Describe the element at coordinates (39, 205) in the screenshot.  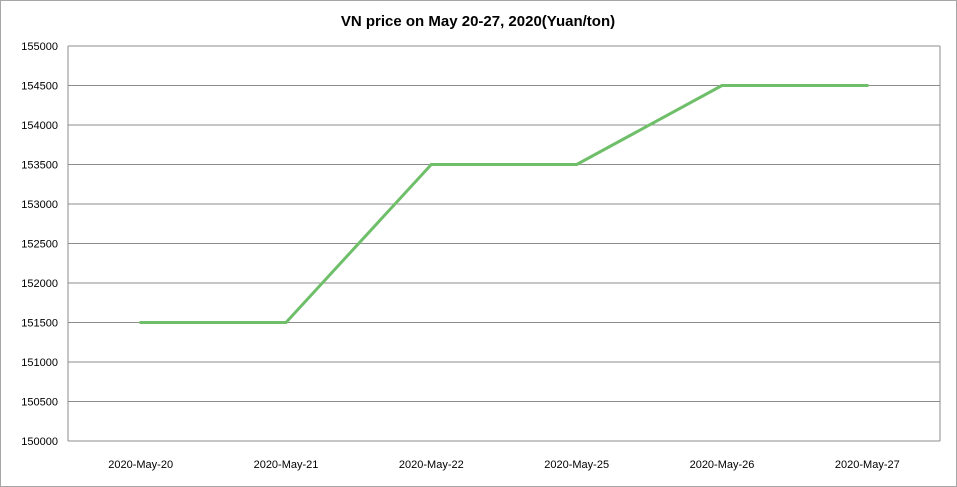
I see `y-tick-label: 153000` at that location.